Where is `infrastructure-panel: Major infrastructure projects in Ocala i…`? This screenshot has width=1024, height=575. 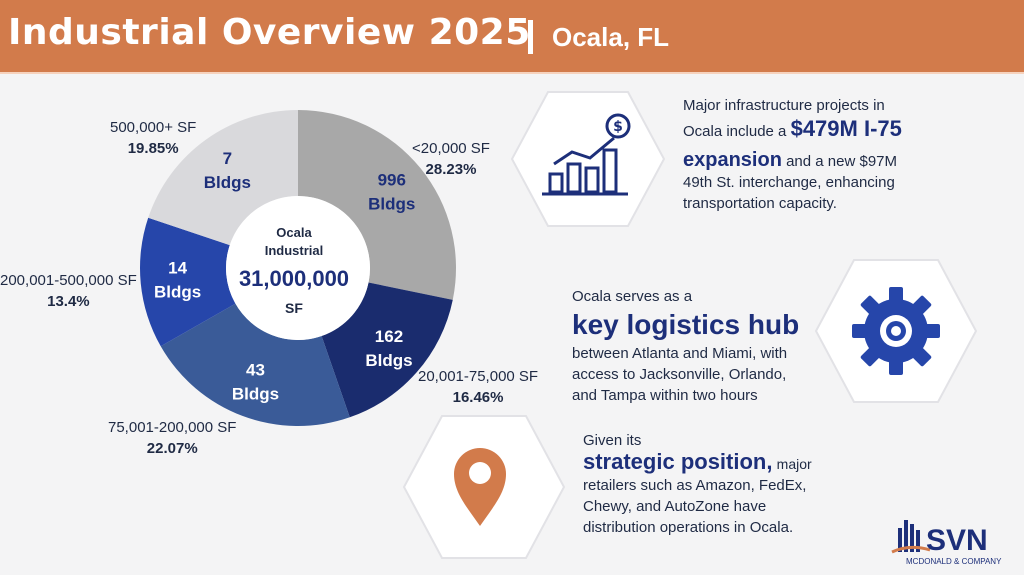
infrastructure-panel: Major infrastructure projects in Ocala i… is located at coordinates (848, 154).